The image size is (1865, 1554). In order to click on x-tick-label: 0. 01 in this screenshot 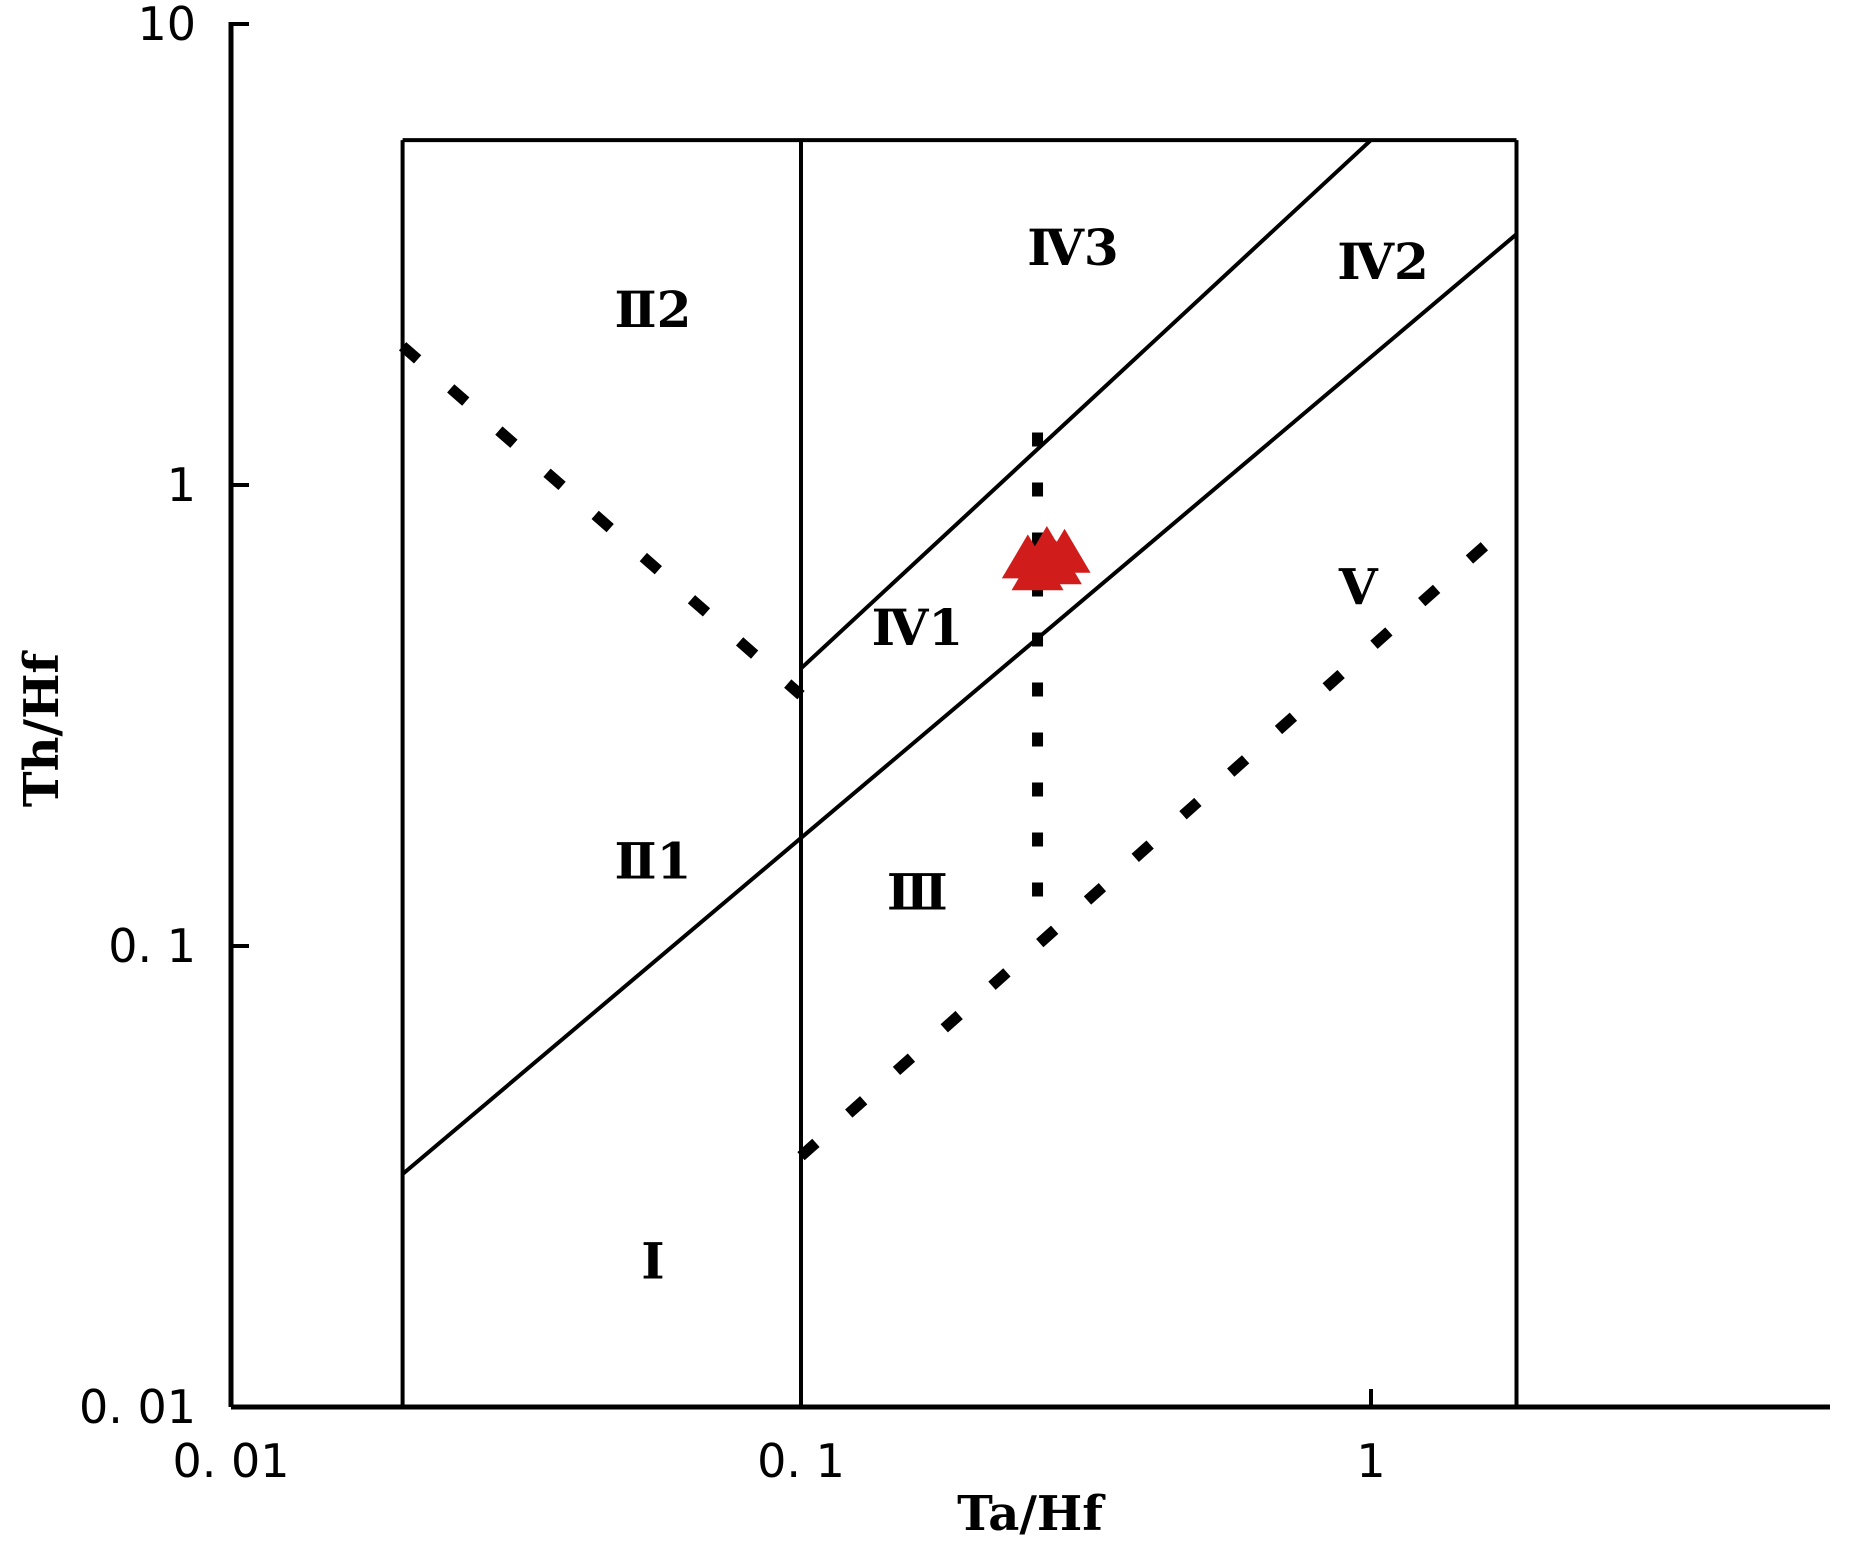, I will do `click(230, 1461)`.